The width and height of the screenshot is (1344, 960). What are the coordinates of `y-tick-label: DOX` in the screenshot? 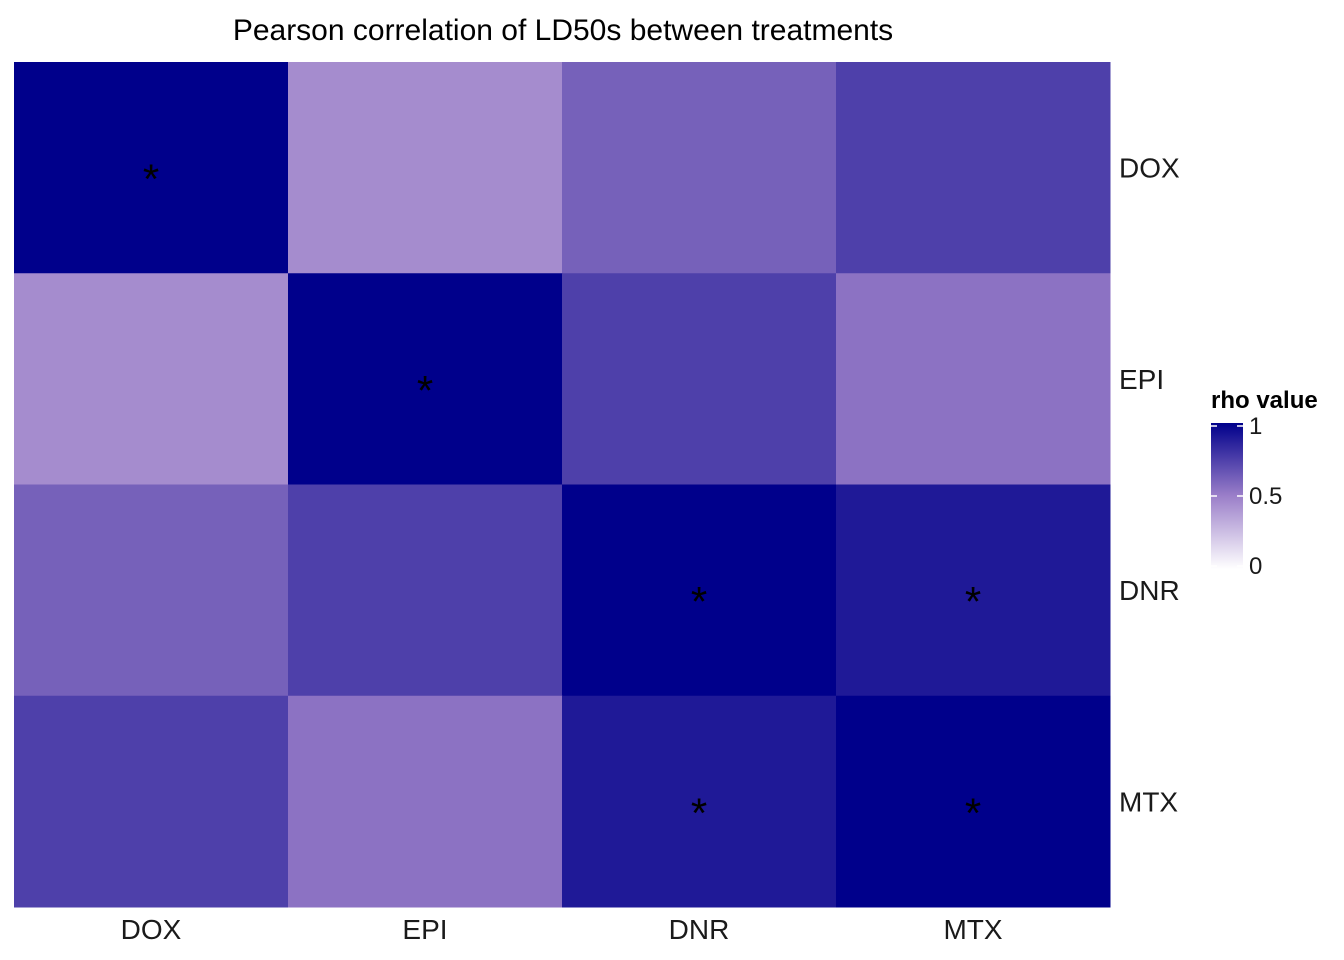 It's located at (1149, 168).